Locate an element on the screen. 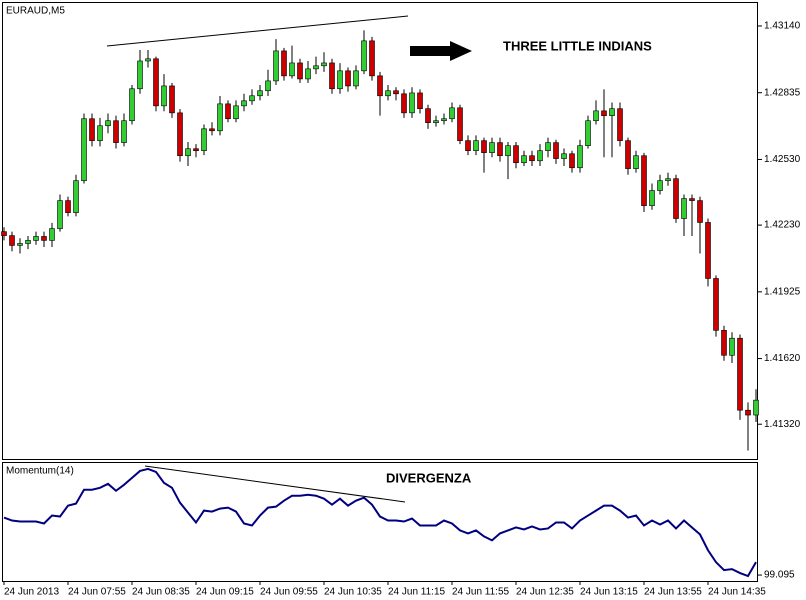 Image resolution: width=806 pixels, height=600 pixels. x-tick-label: 24 Jun 08:35 is located at coordinates (161, 592).